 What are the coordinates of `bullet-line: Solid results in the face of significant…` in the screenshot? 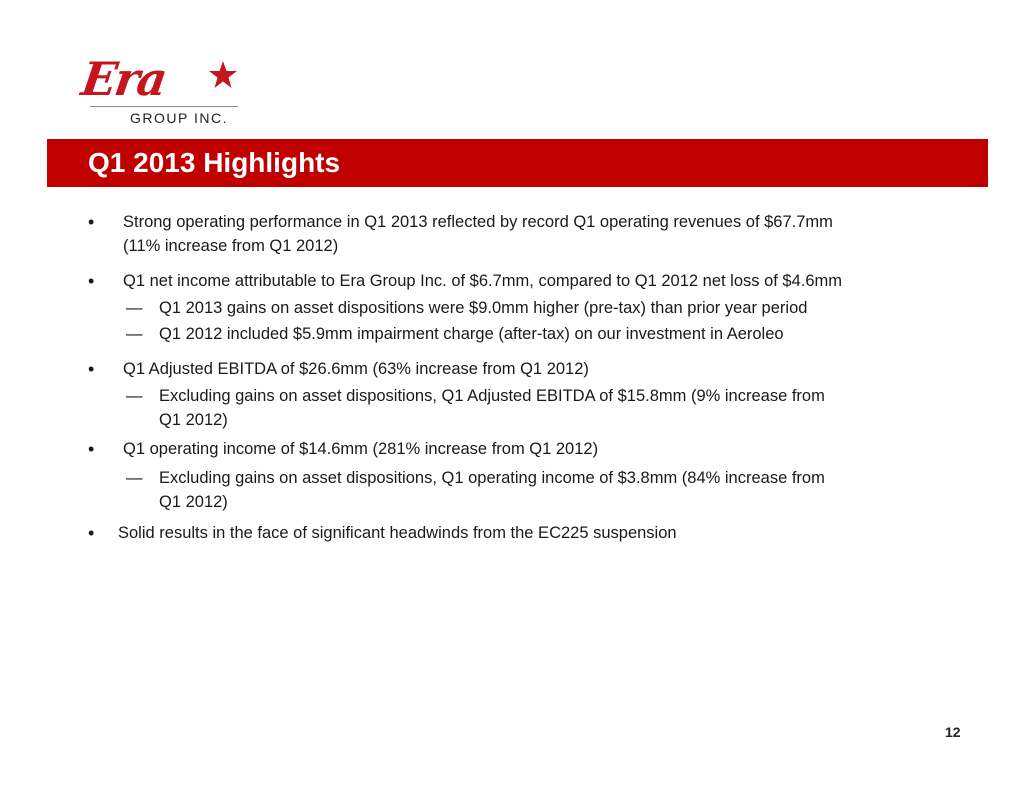 It's located at (397, 533).